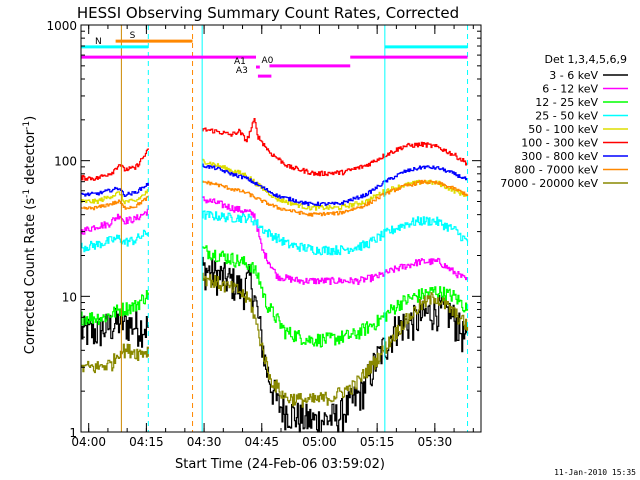 The height and width of the screenshot is (480, 640). What do you see at coordinates (570, 89) in the screenshot?
I see `legend-label-1: 6 - 12 keV` at bounding box center [570, 89].